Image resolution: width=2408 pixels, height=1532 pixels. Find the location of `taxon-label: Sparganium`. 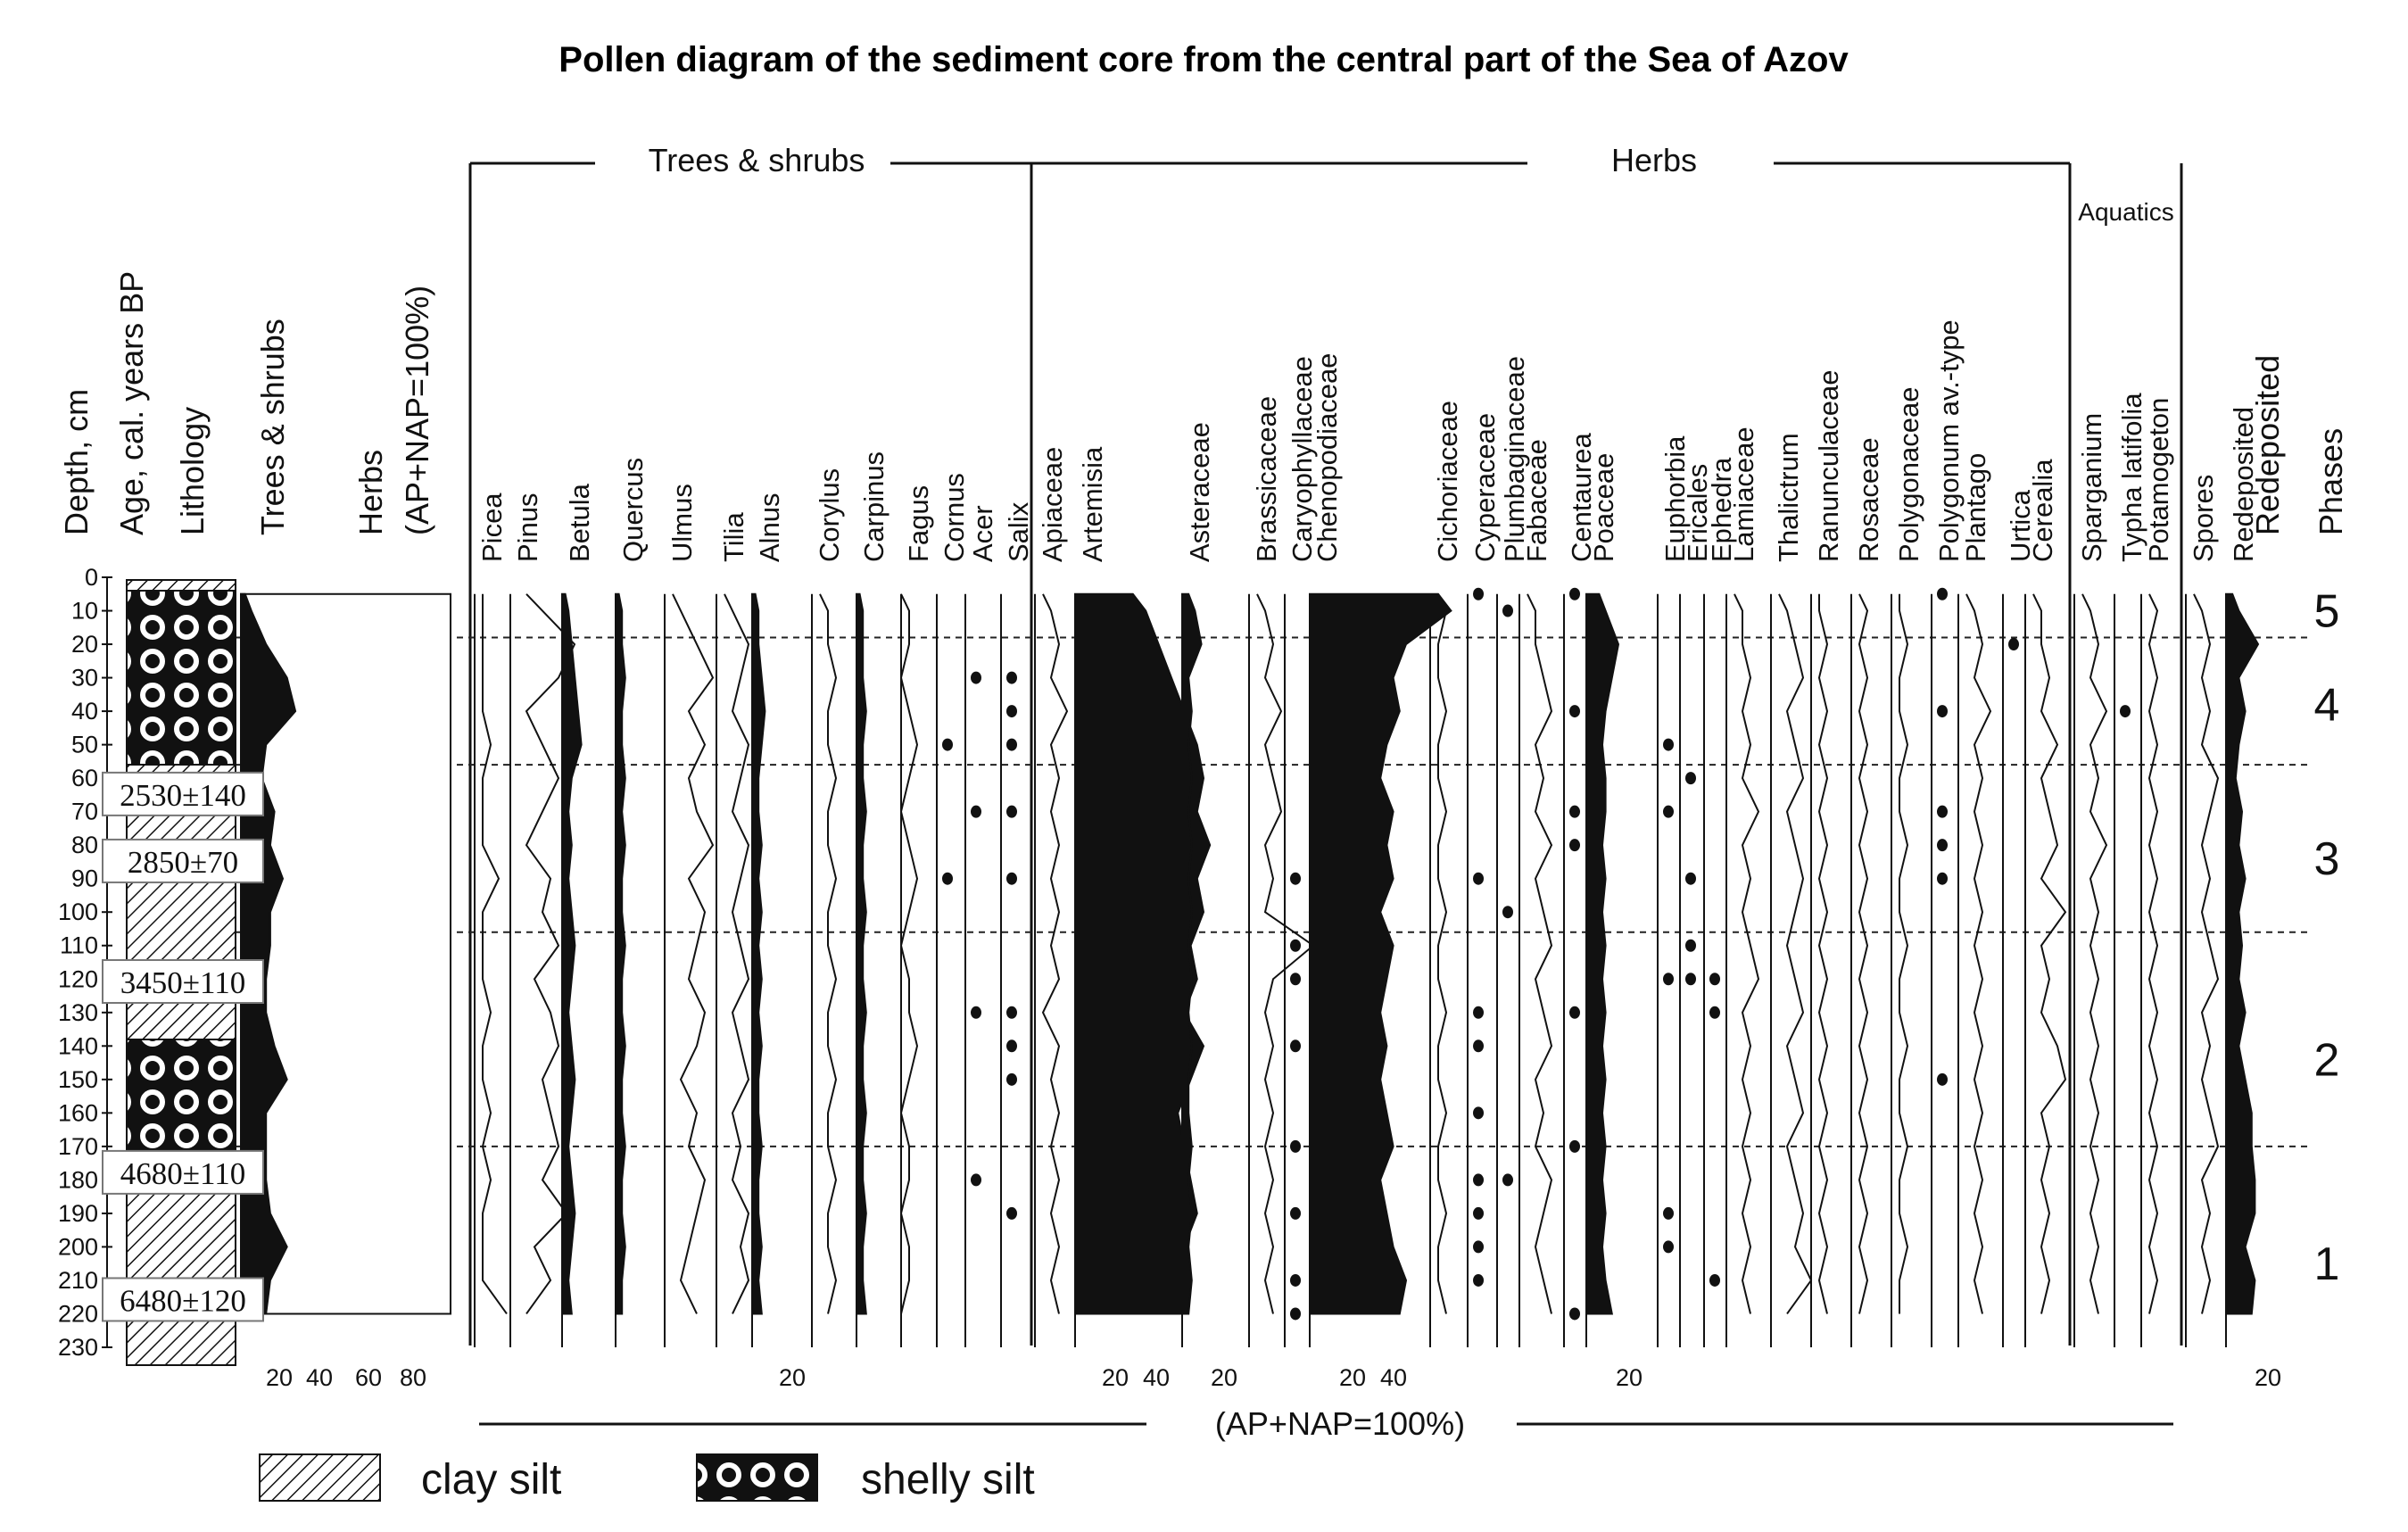

taxon-label: Sparganium is located at coordinates (2091, 487).